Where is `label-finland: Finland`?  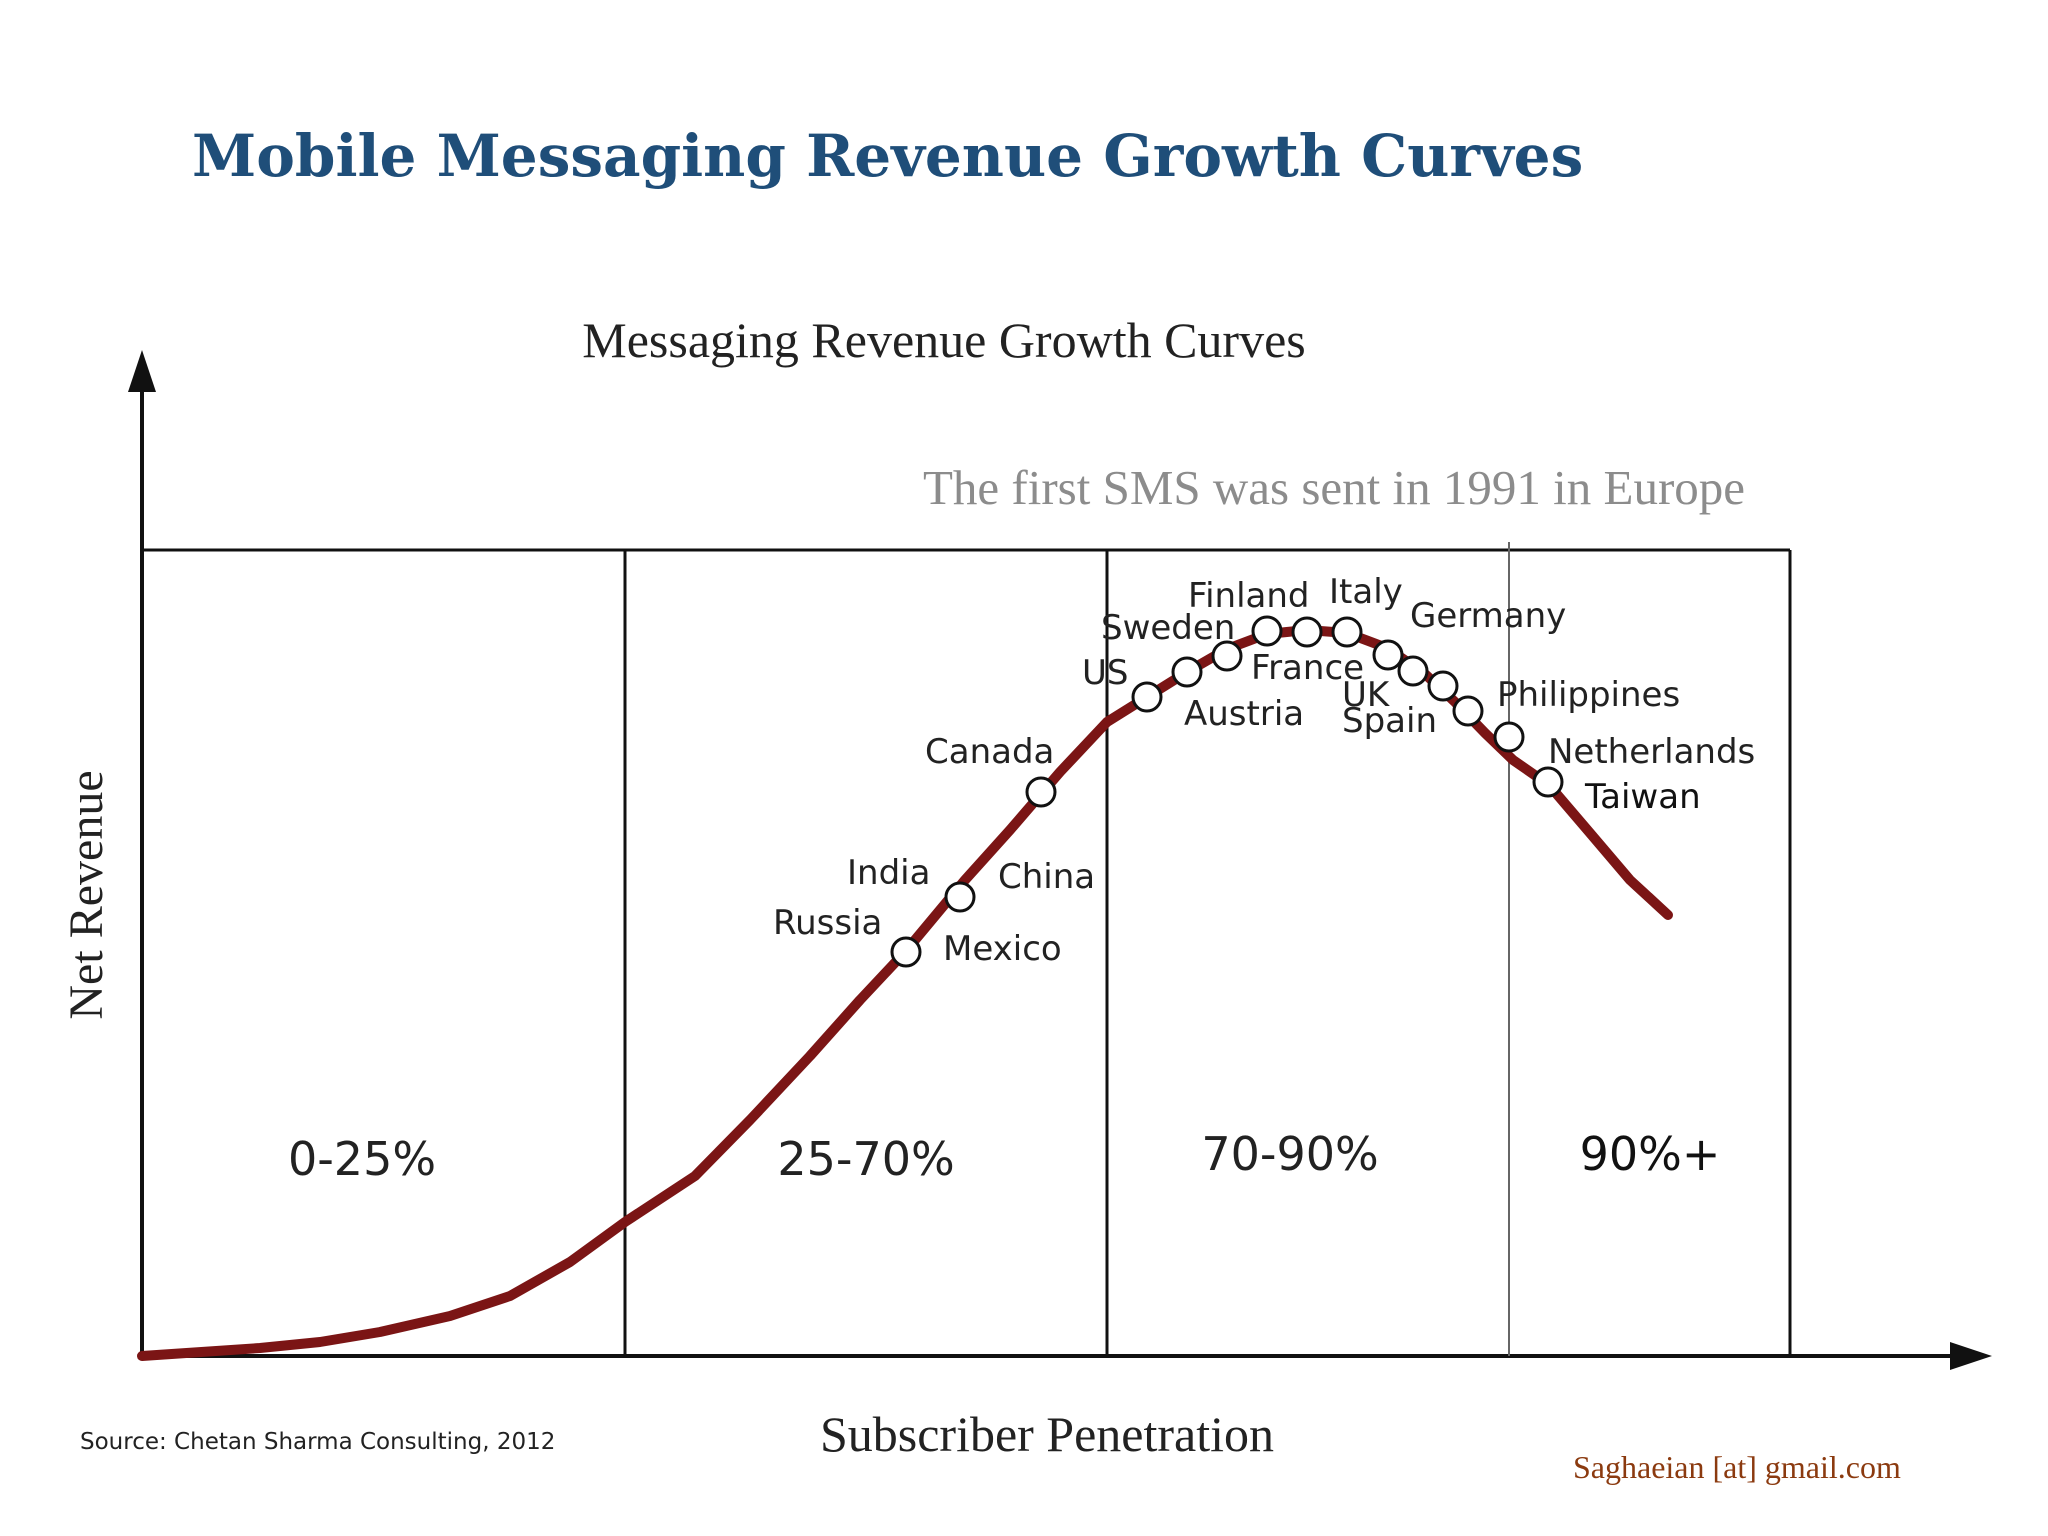
label-finland: Finland is located at coordinates (1249, 596).